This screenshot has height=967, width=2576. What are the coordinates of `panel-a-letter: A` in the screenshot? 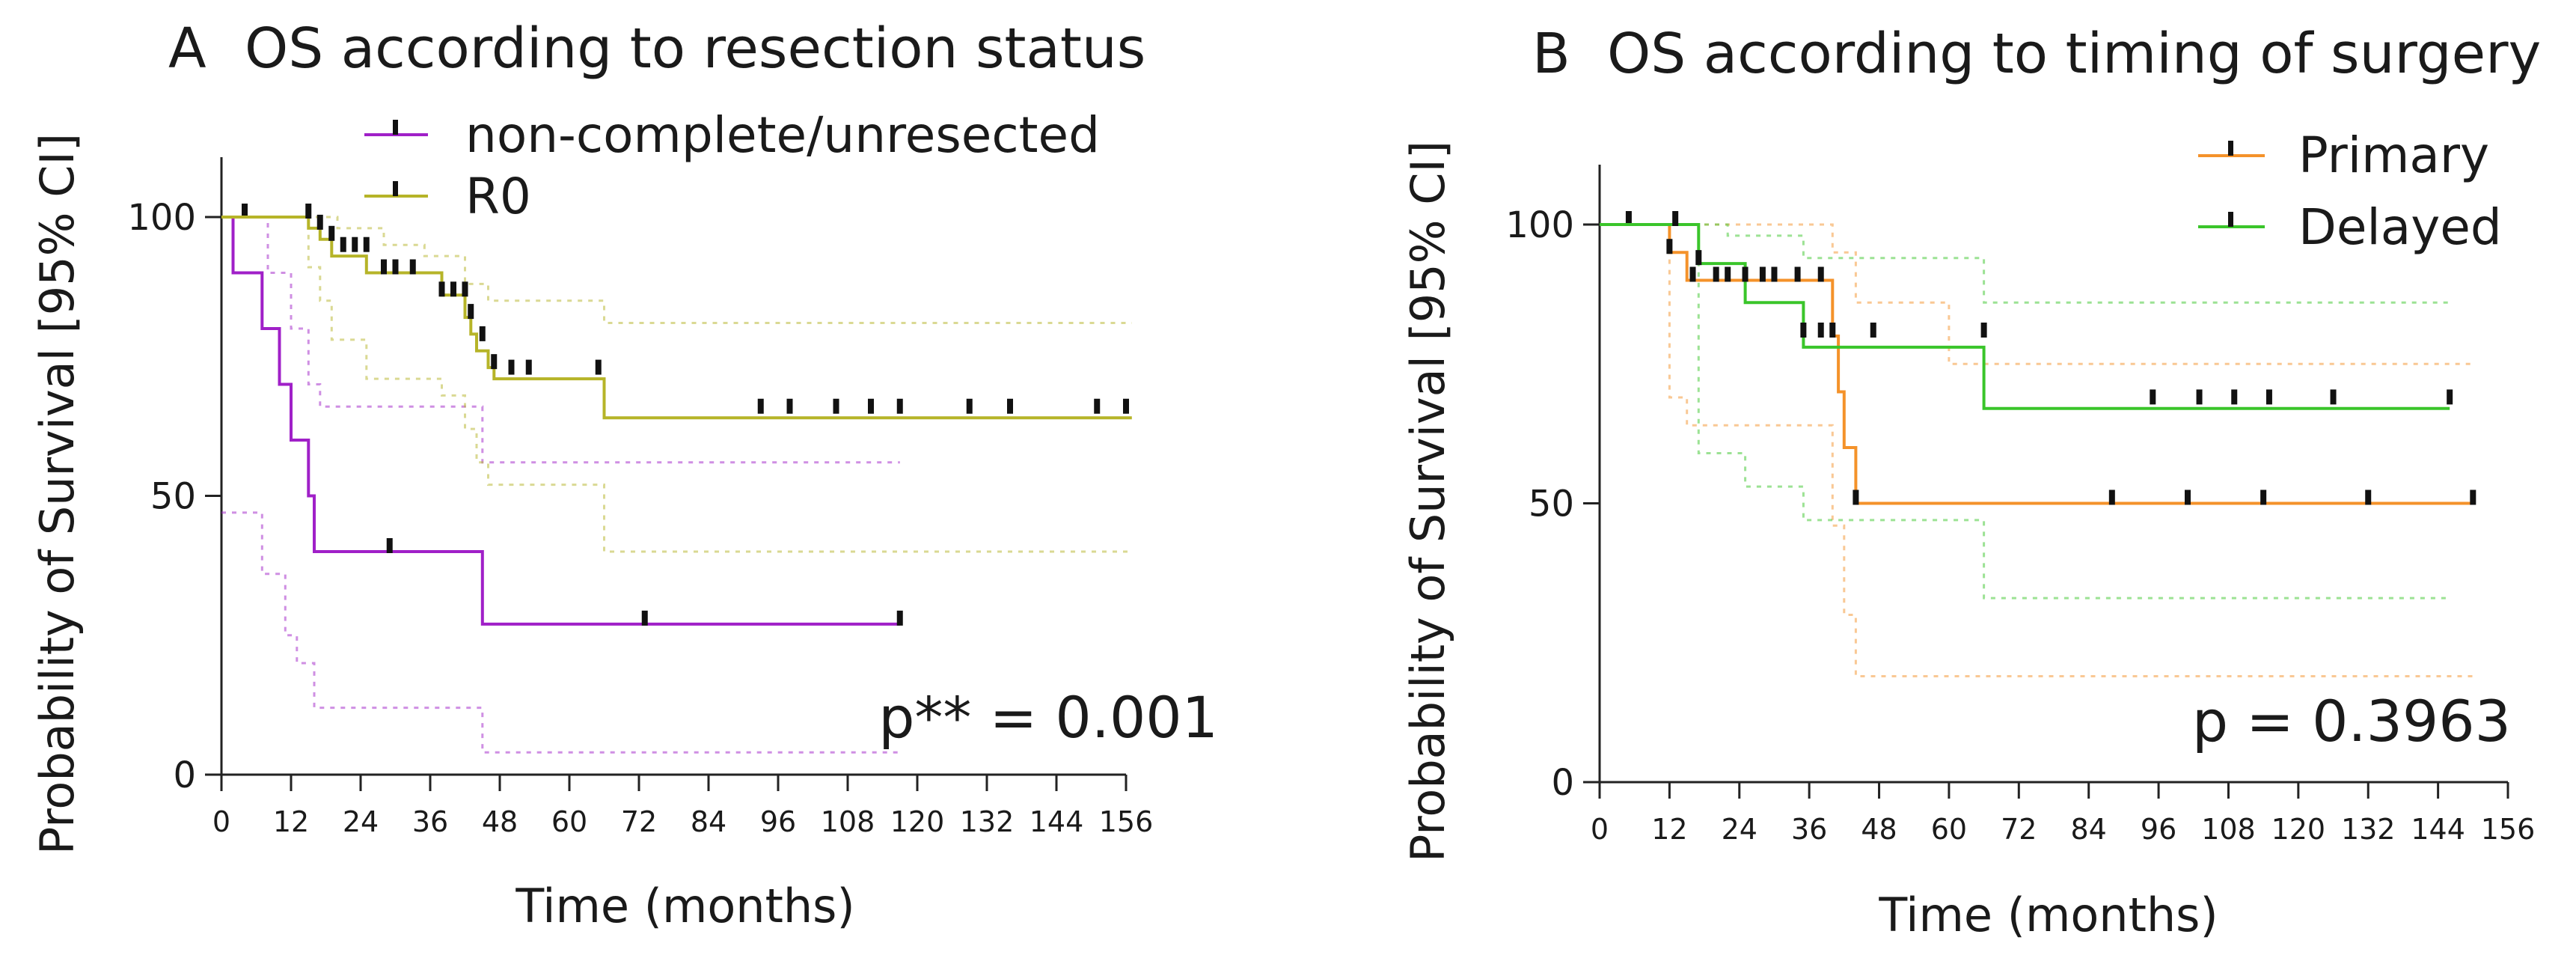 It's located at (187, 48).